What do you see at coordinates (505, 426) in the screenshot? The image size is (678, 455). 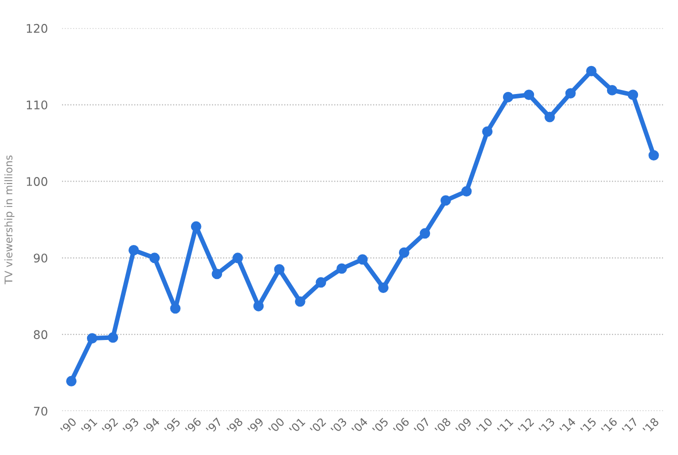 I see `x-tick-label: '11` at bounding box center [505, 426].